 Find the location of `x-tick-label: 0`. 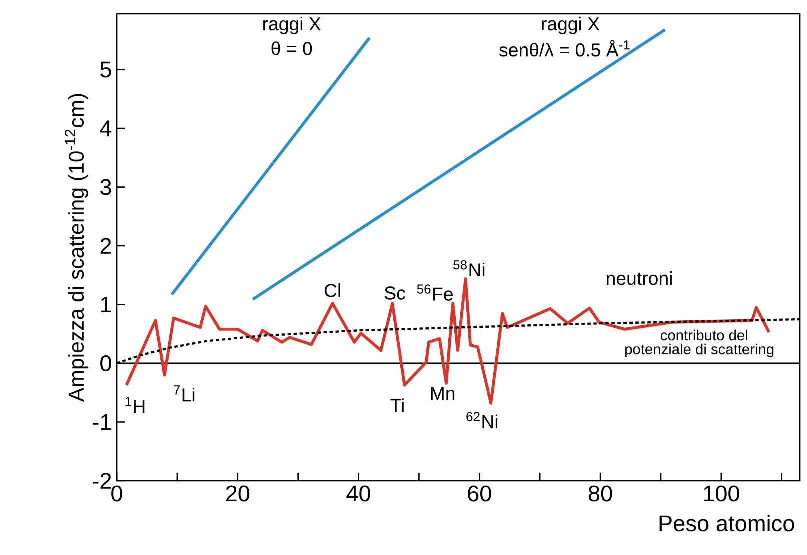

x-tick-label: 0 is located at coordinates (117, 494).